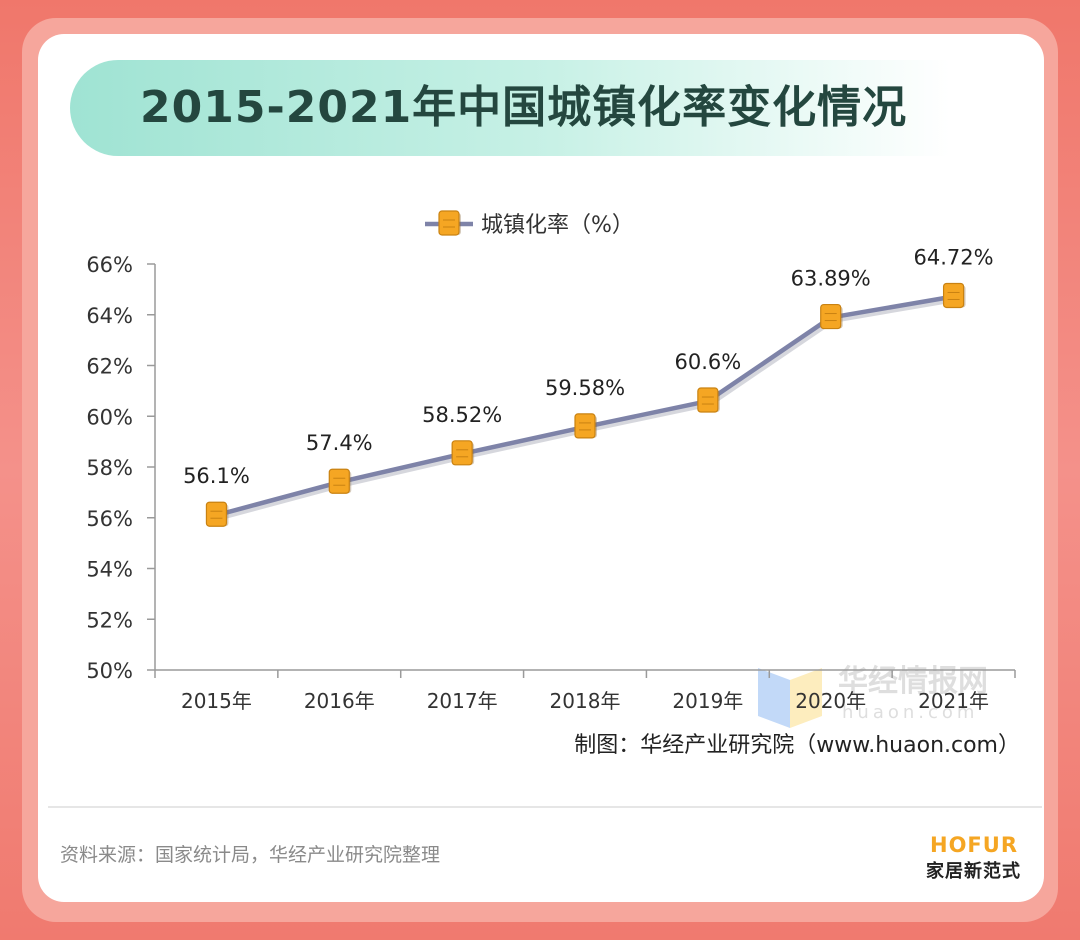 Image resolution: width=1080 pixels, height=940 pixels. Describe the element at coordinates (910, 712) in the screenshot. I see `watermark-subtext: huaon.com` at that location.